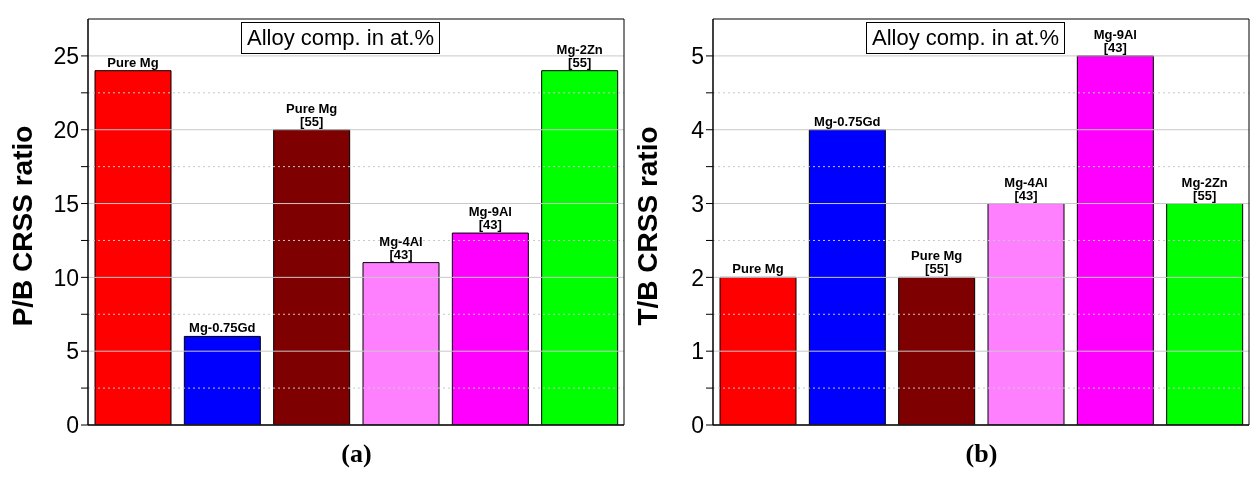  I want to click on x-axis-title: (b), so click(981, 454).